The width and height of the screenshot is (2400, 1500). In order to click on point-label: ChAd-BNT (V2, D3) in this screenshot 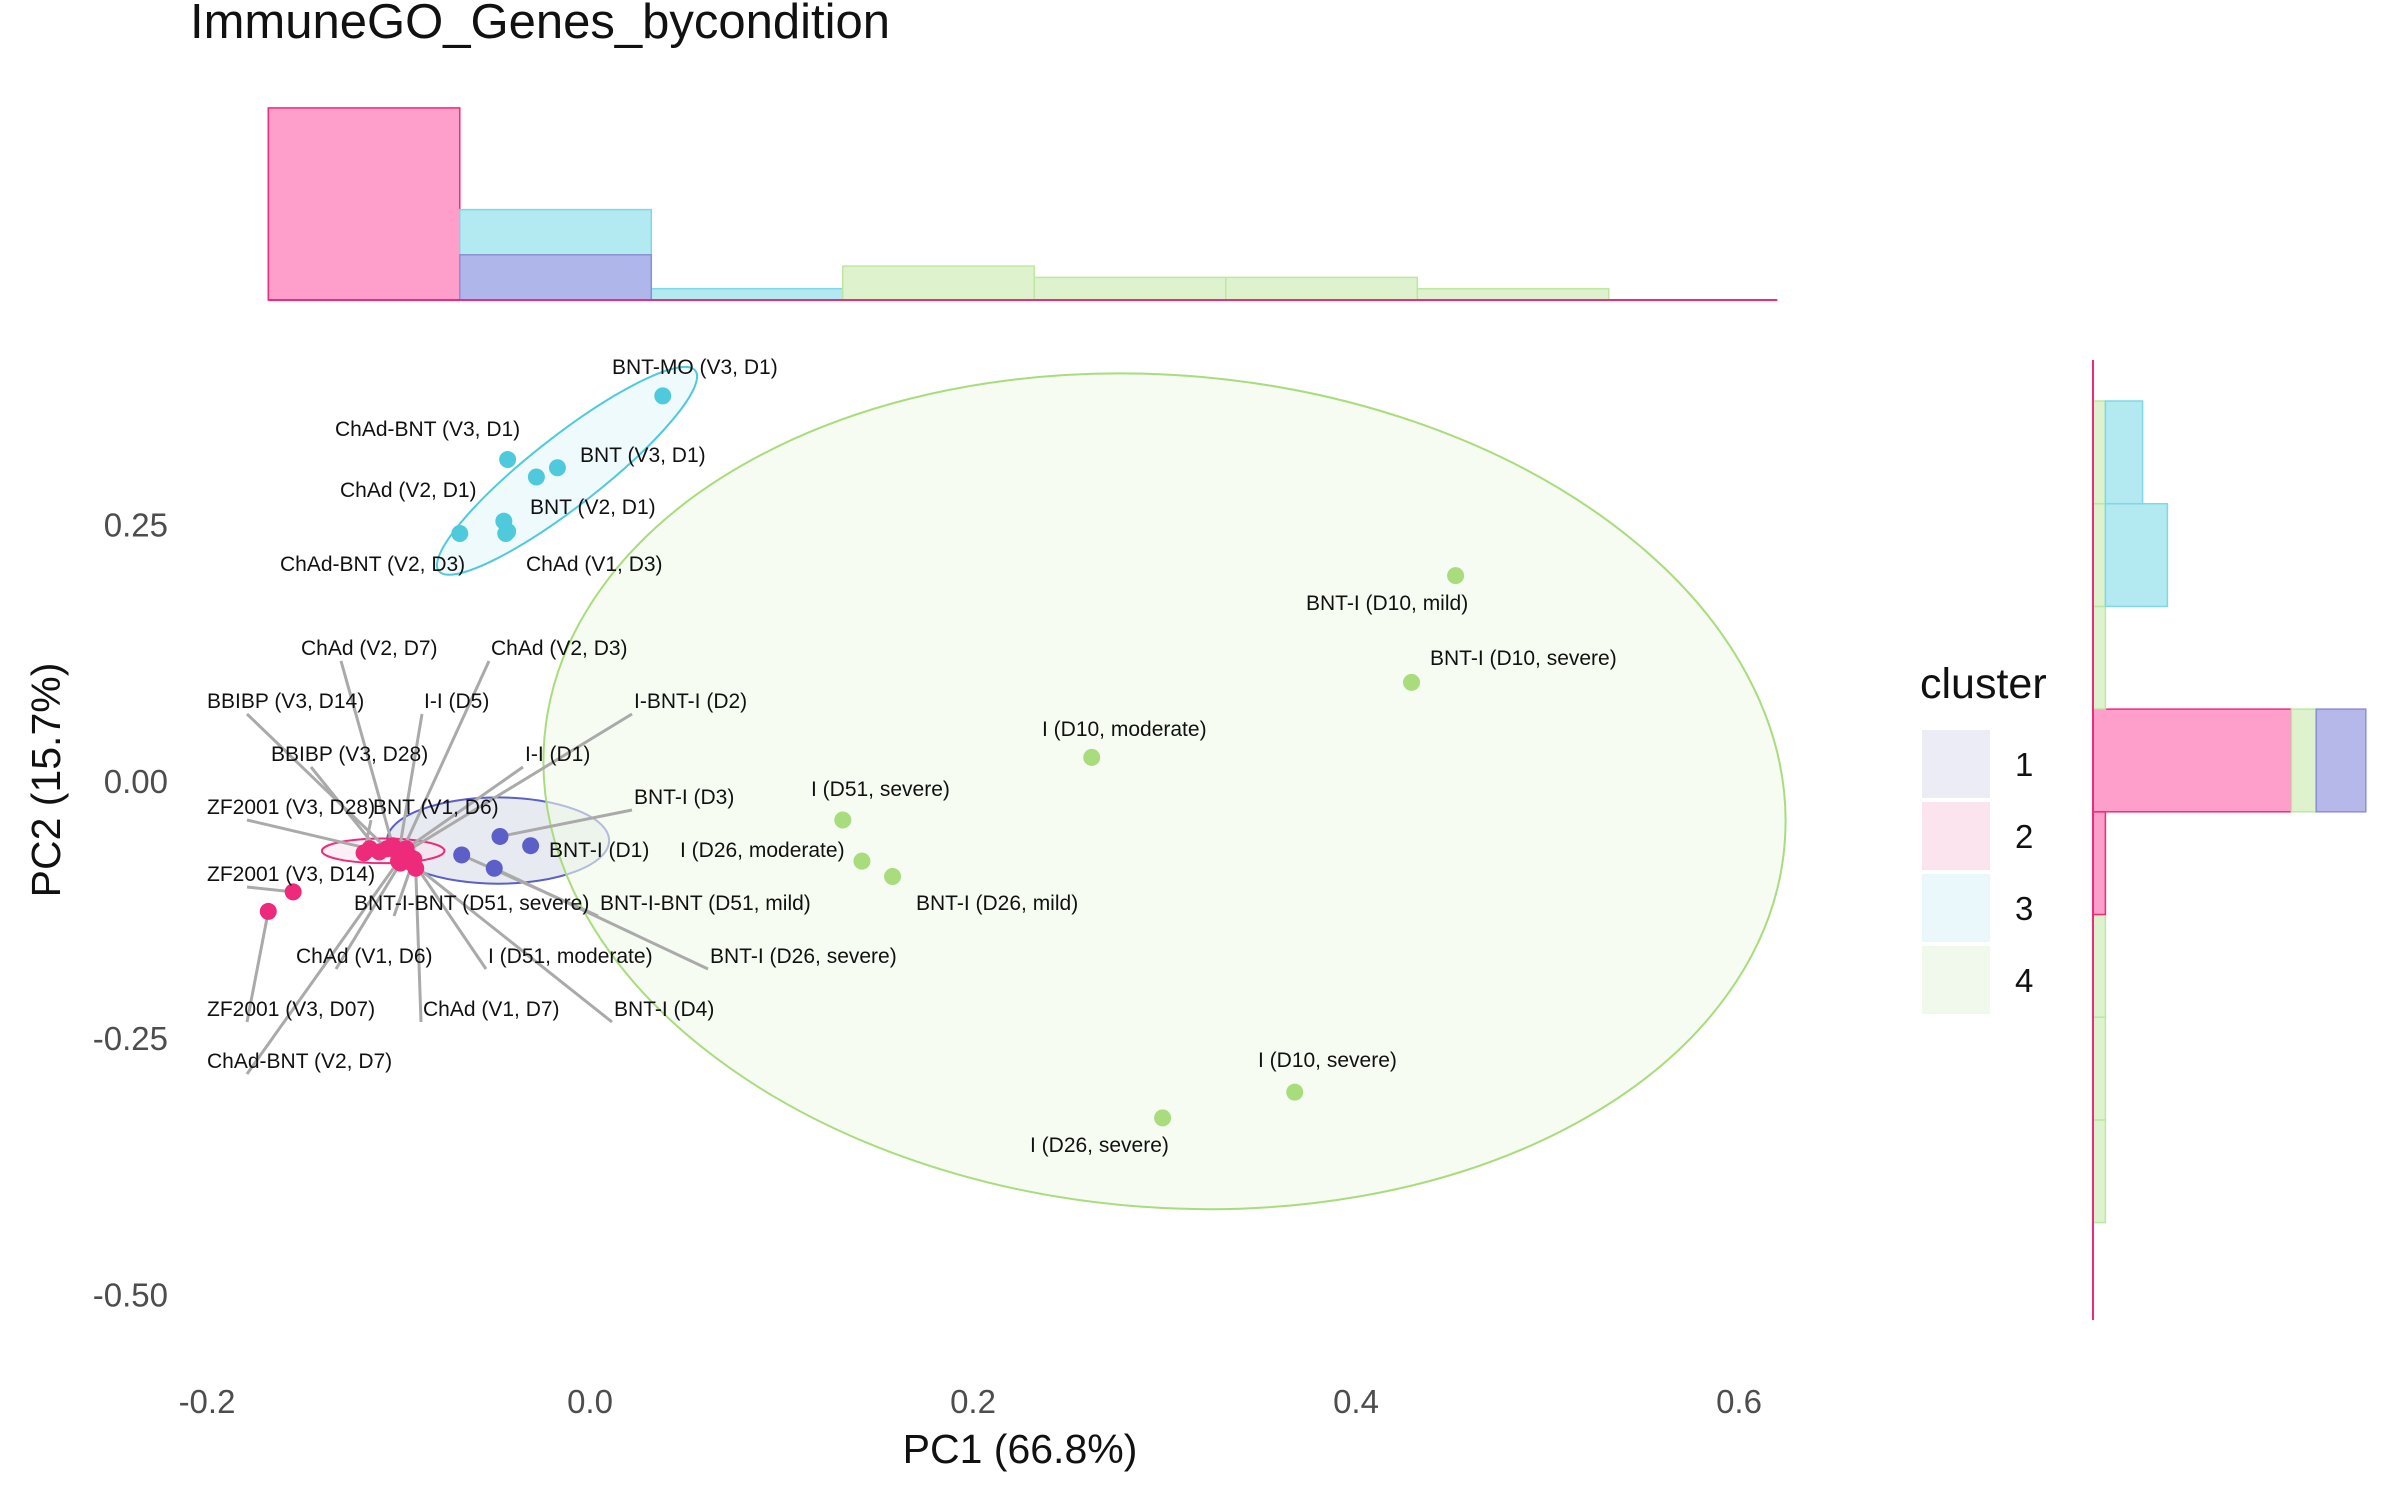, I will do `click(372, 564)`.